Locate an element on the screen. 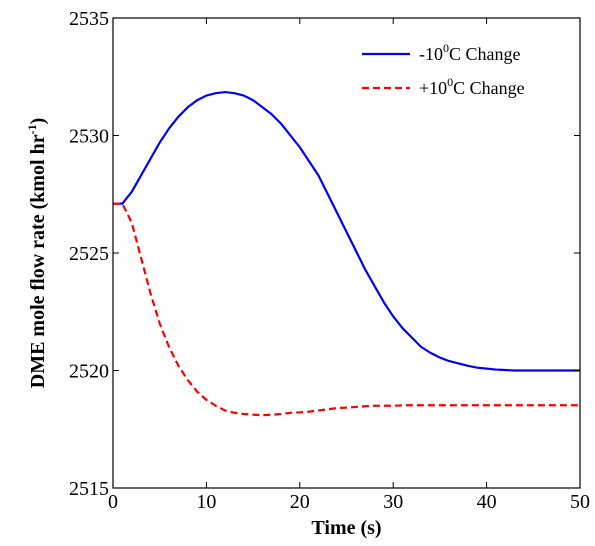 This screenshot has height=546, width=595. y-tick-label: 2535 is located at coordinates (89, 19).